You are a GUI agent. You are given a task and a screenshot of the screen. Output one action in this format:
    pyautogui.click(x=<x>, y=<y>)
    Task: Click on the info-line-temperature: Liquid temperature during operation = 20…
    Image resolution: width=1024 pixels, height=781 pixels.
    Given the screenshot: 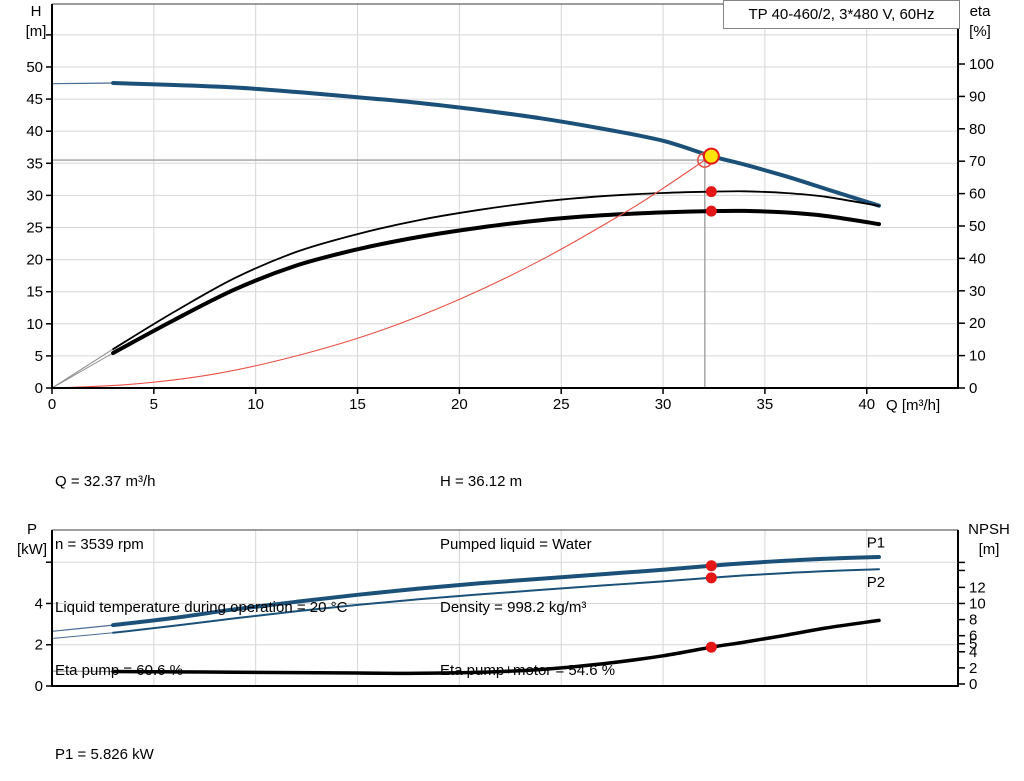 What is the action you would take?
    pyautogui.click(x=201, y=607)
    